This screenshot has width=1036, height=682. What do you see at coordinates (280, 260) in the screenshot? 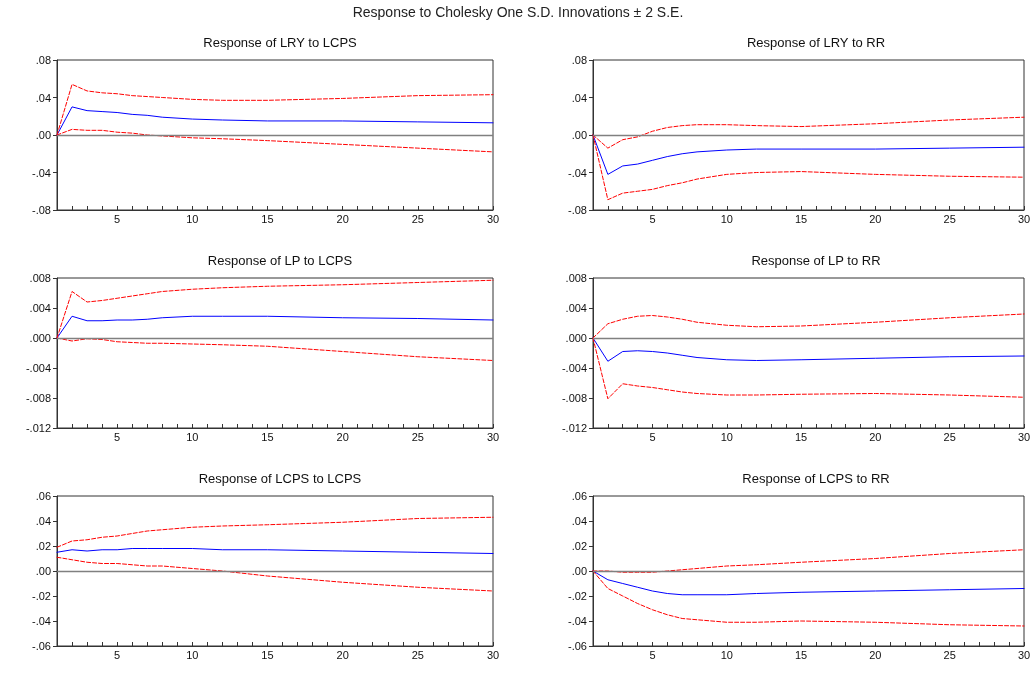
I see `chart-title: Response of LP to LCPS` at bounding box center [280, 260].